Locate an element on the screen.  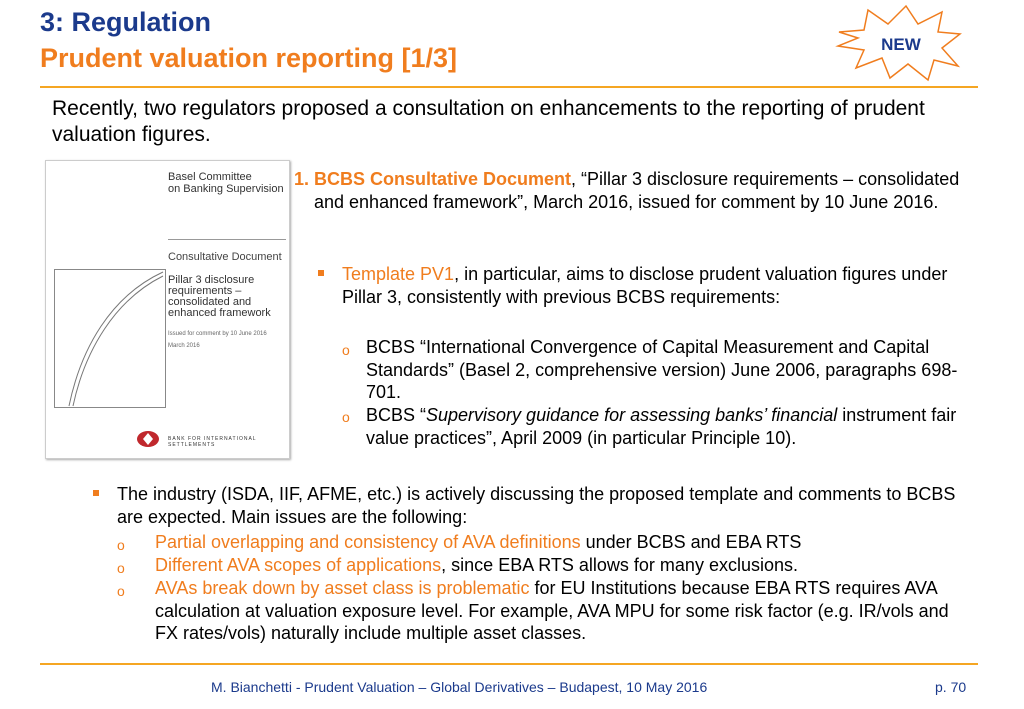
new-badge: NEW is located at coordinates (901, 44).